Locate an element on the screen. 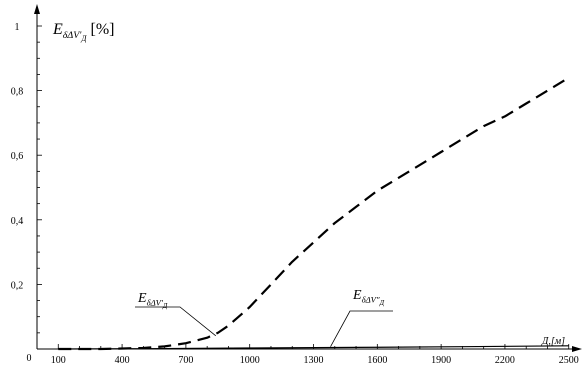 Image resolution: width=585 pixels, height=367 pixels. y-tick-label: 0,2 is located at coordinates (17, 285).